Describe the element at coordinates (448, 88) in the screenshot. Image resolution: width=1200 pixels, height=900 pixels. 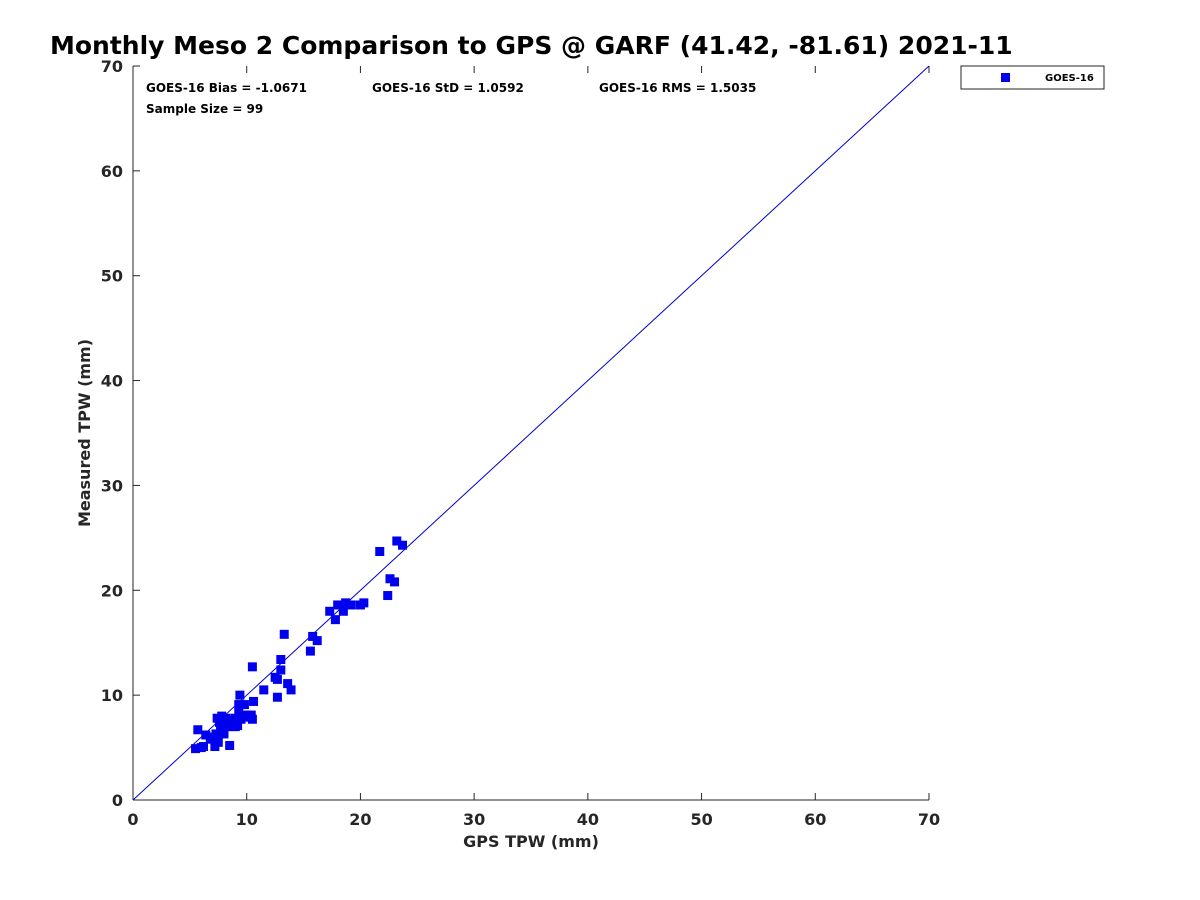
I see `std-stat: GOES-16 StD = 1.0592` at that location.